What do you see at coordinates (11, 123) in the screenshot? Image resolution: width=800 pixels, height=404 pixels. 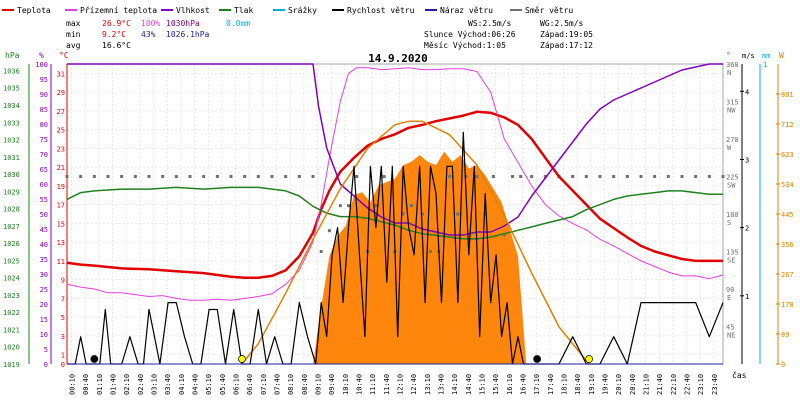 I see `pressure-tick-4: 1033` at bounding box center [11, 123].